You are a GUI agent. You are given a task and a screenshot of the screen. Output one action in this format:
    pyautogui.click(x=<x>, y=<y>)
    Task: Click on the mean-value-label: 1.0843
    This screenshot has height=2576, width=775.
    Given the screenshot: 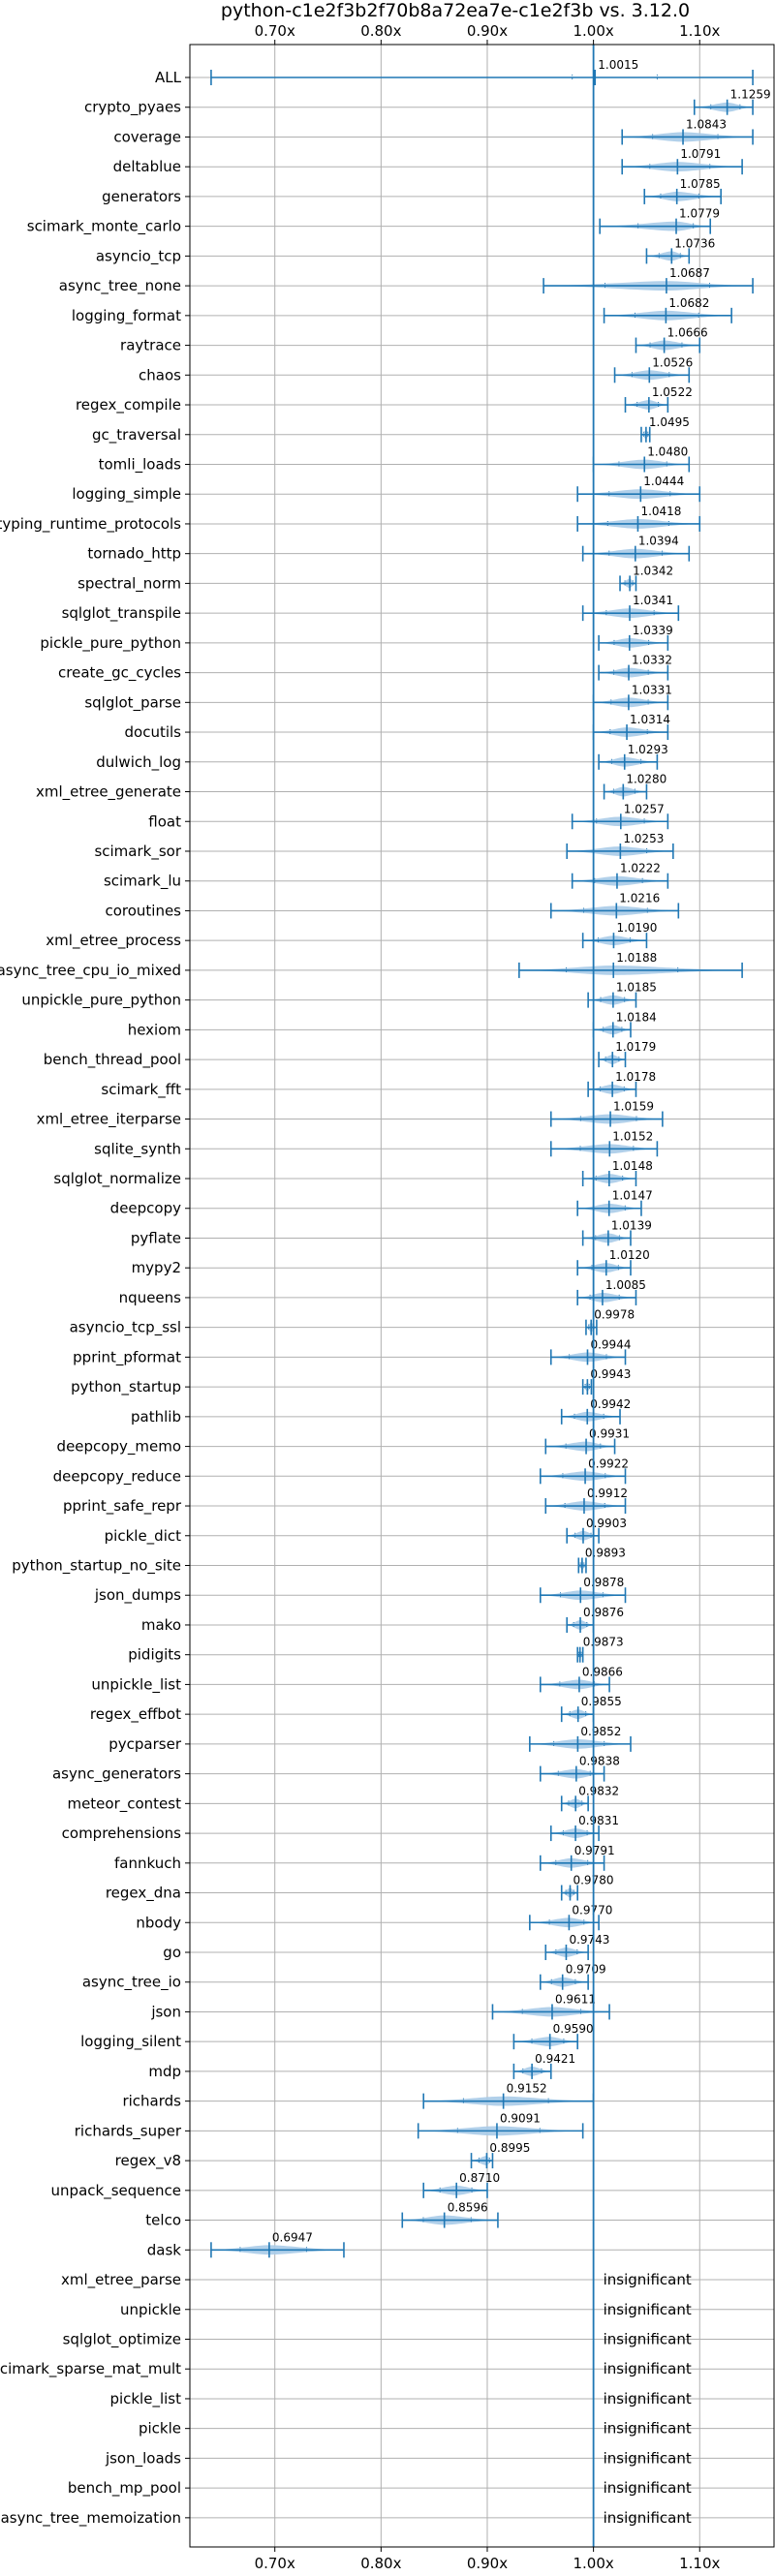 What is the action you would take?
    pyautogui.click(x=706, y=124)
    